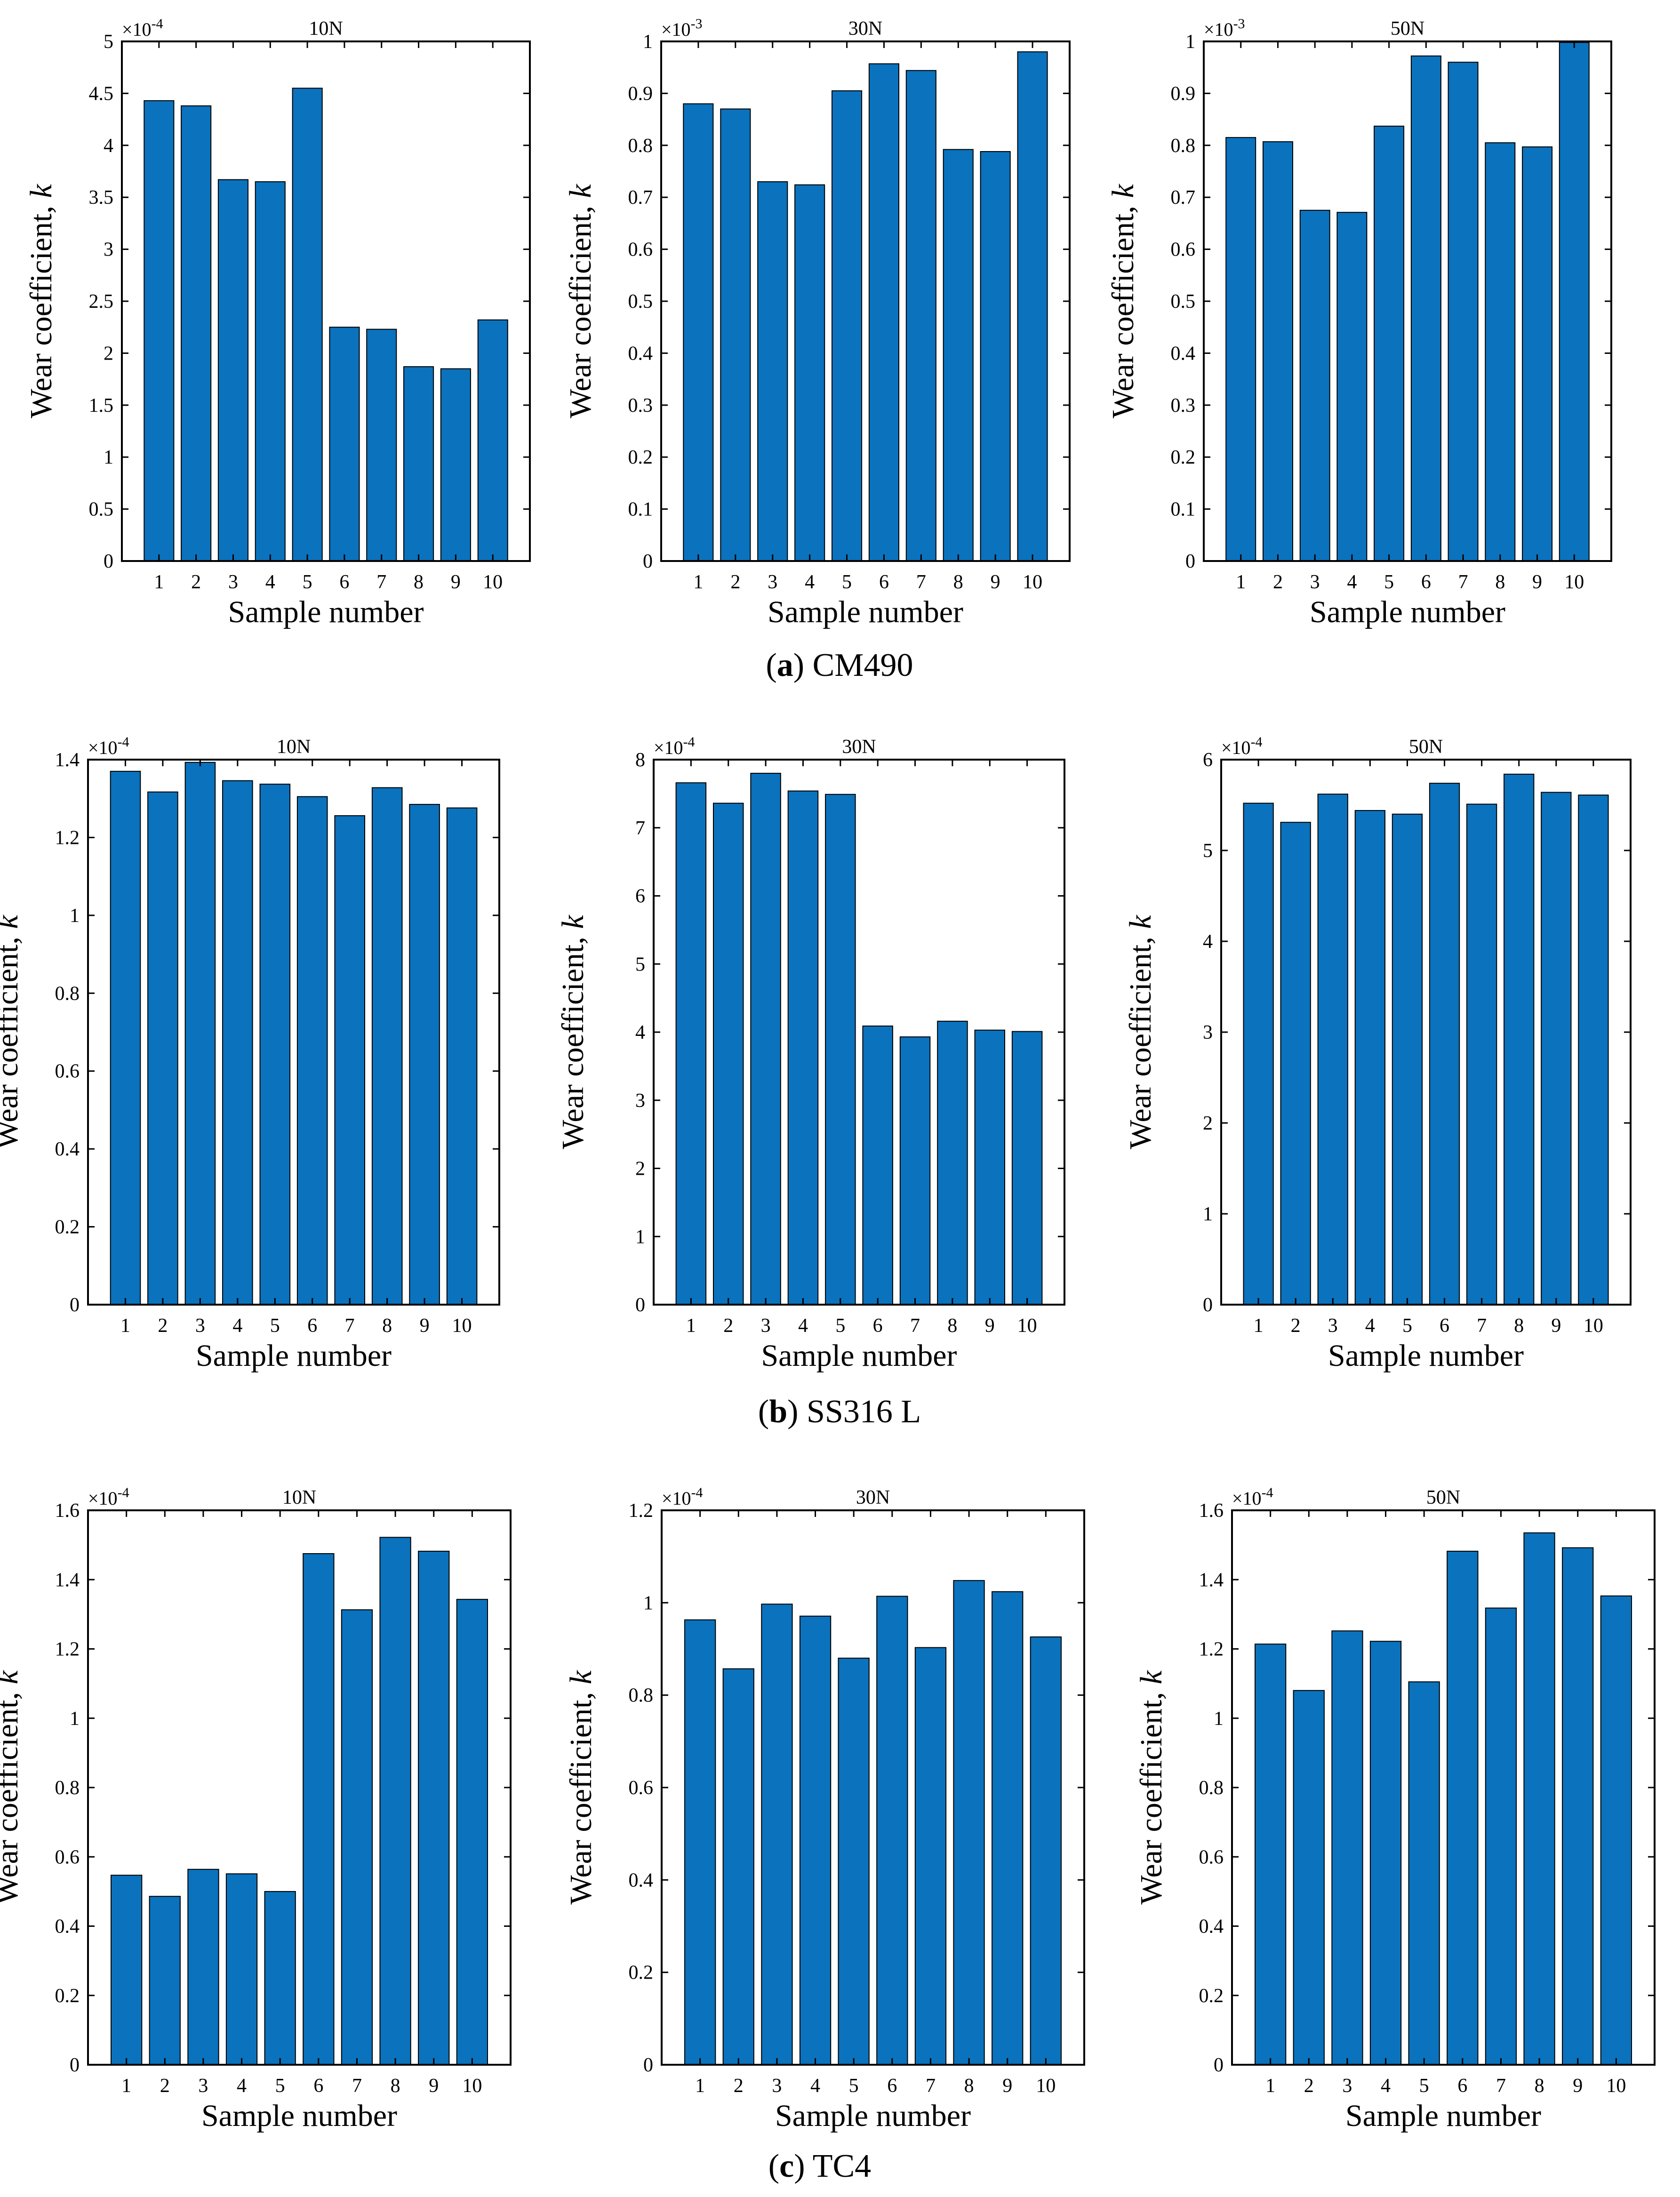 This screenshot has height=2197, width=1680. I want to click on y-tick-label: 6, so click(1208, 760).